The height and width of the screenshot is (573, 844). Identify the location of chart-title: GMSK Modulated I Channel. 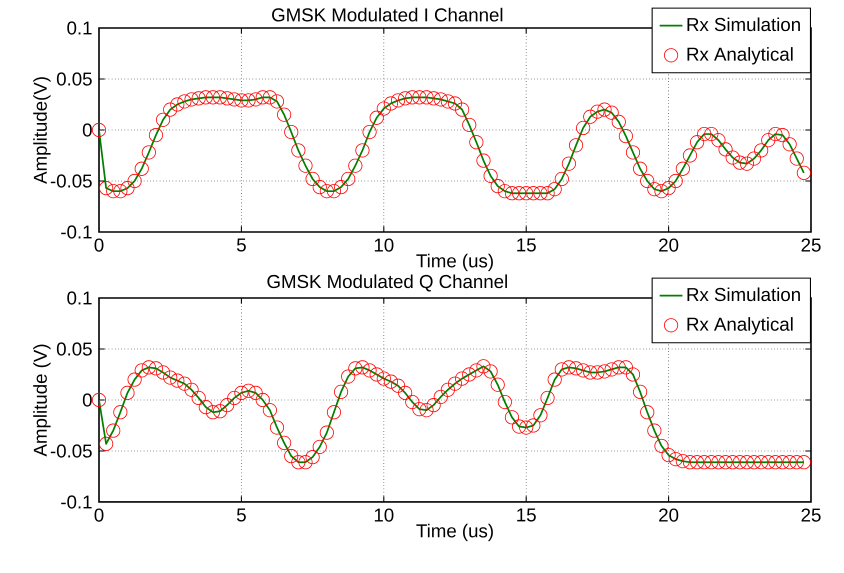
(387, 15).